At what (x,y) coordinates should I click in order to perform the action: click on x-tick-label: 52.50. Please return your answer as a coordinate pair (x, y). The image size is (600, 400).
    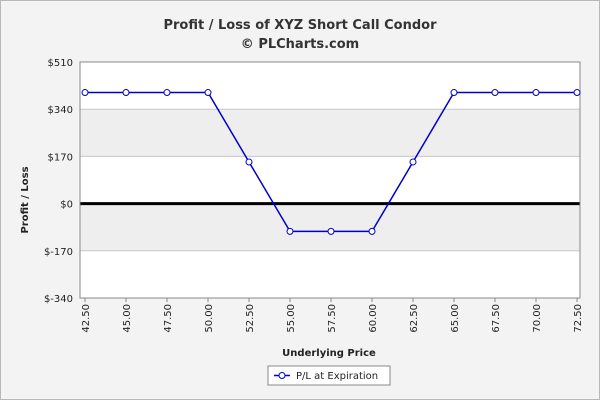
    Looking at the image, I should click on (250, 318).